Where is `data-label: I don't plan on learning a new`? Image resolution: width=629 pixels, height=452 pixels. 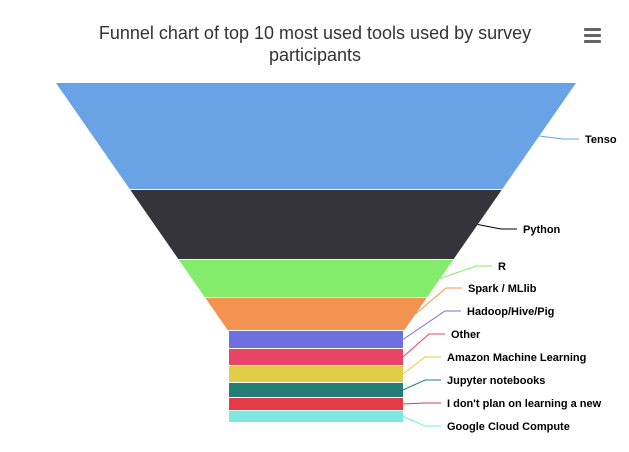 data-label: I don't plan on learning a new is located at coordinates (524, 404).